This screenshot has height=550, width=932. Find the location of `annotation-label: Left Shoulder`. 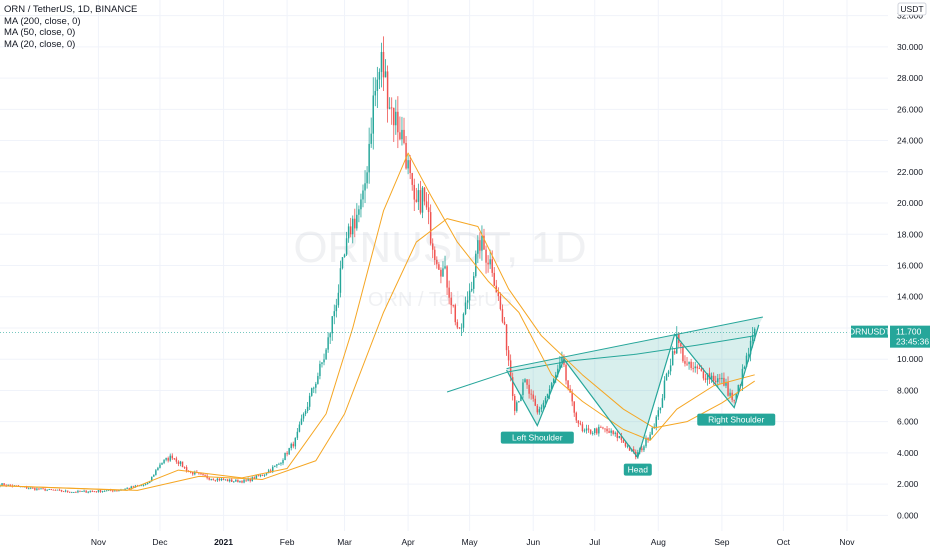

annotation-label: Left Shoulder is located at coordinates (537, 438).